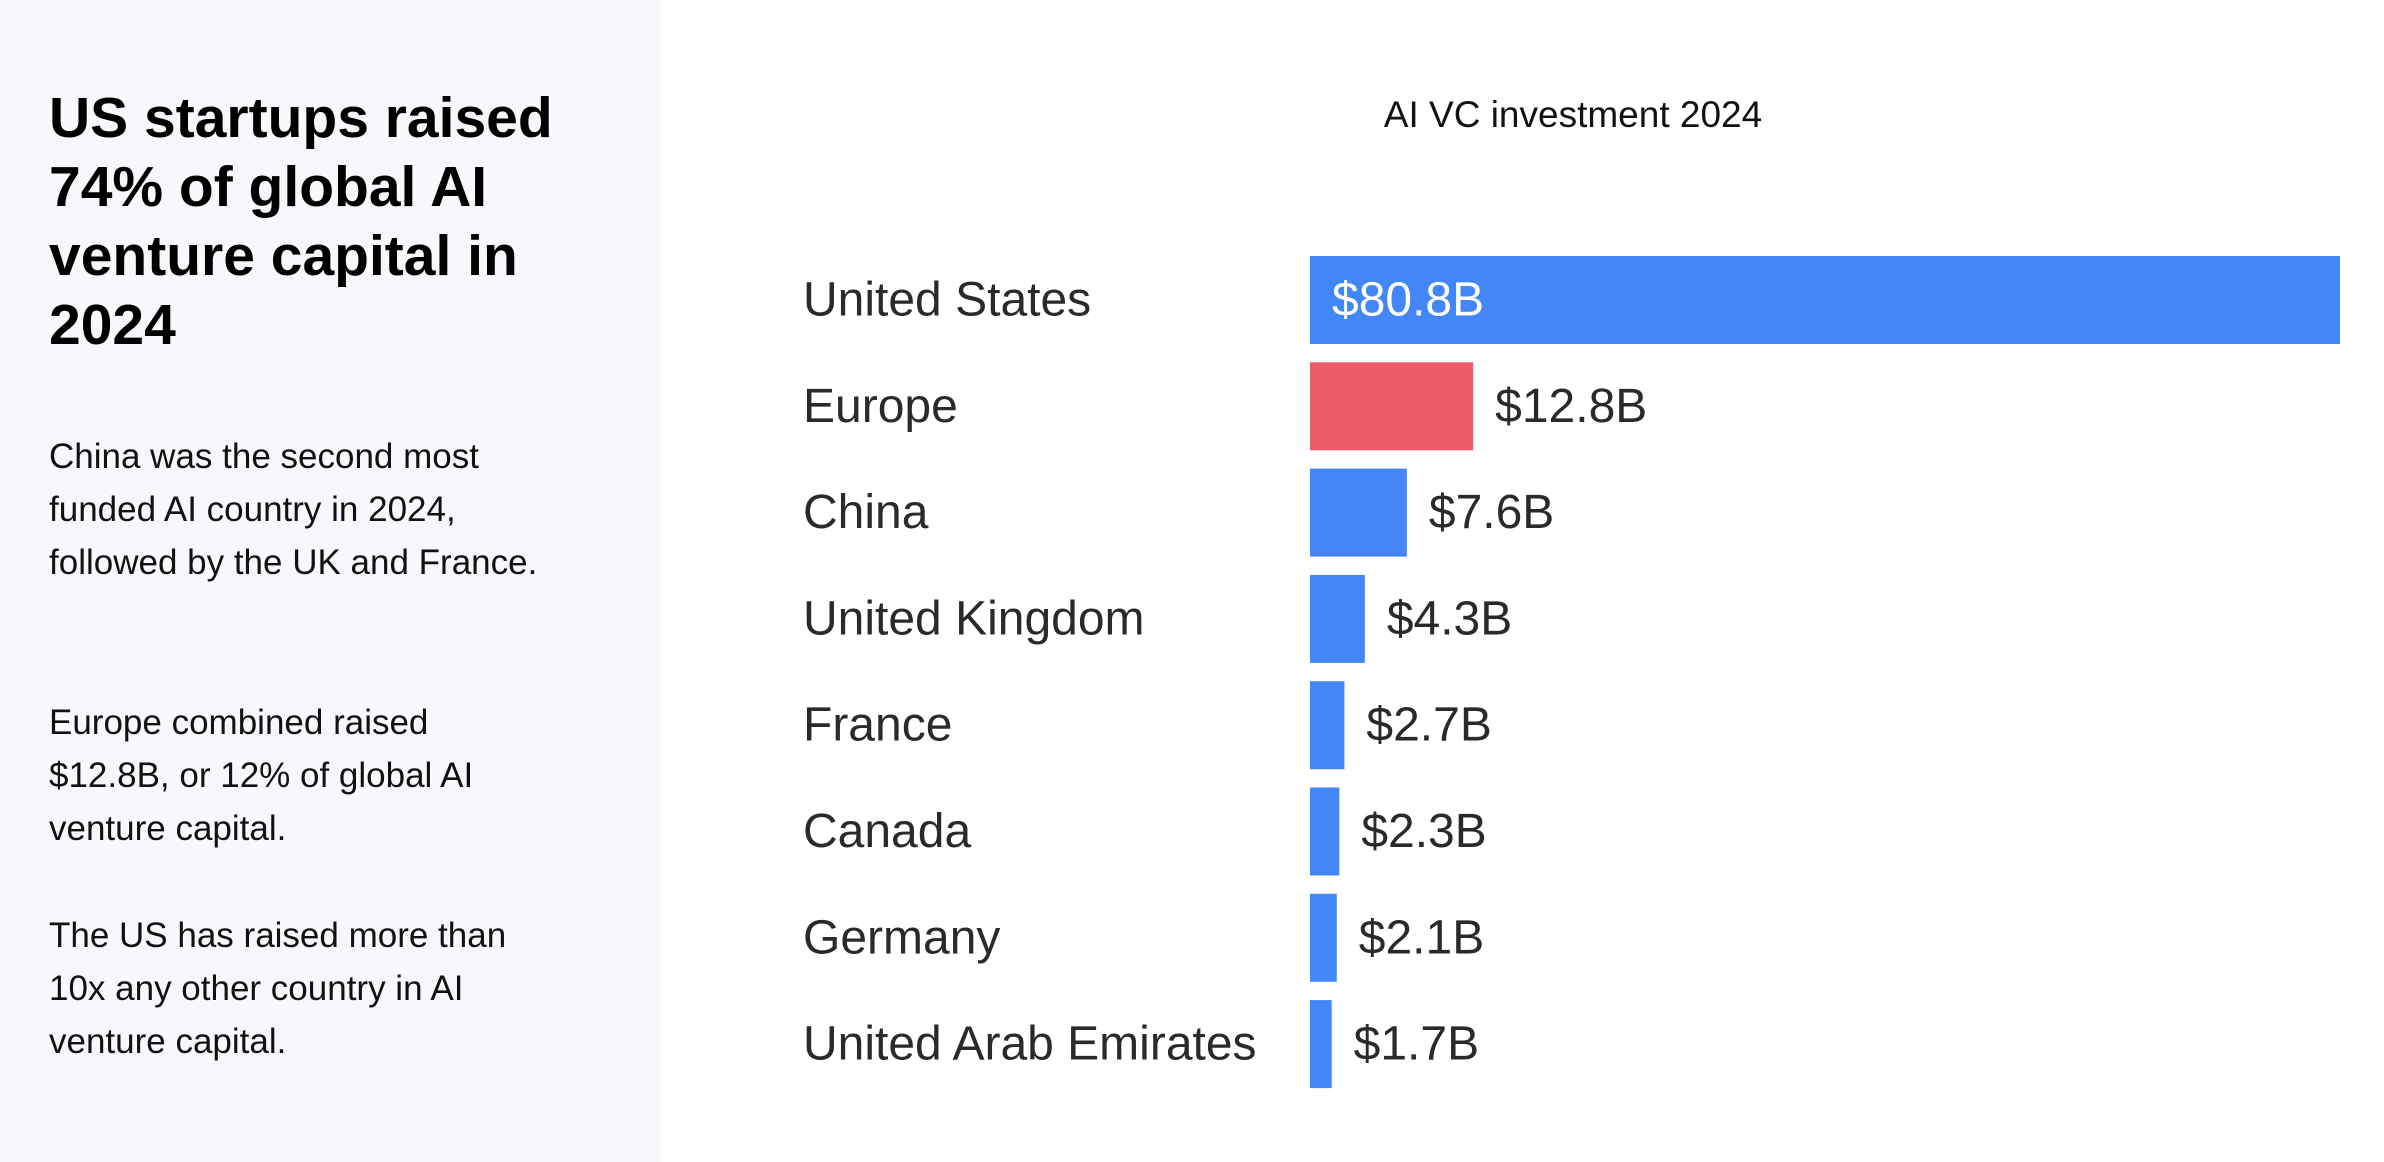  I want to click on category-label-united-kingdom: United Kingdom, so click(974, 618).